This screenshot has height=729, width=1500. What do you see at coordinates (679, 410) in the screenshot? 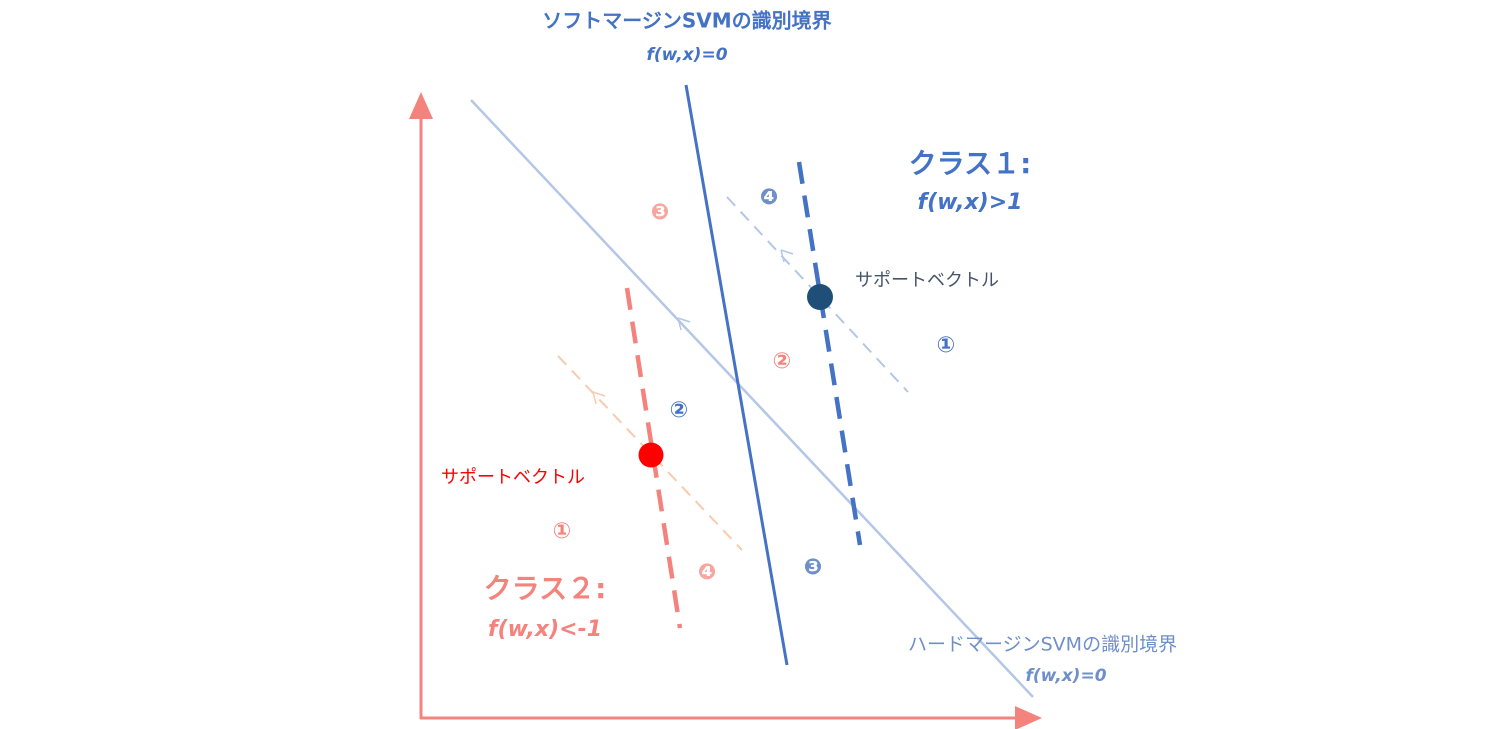
I see `class1-region: ②` at bounding box center [679, 410].